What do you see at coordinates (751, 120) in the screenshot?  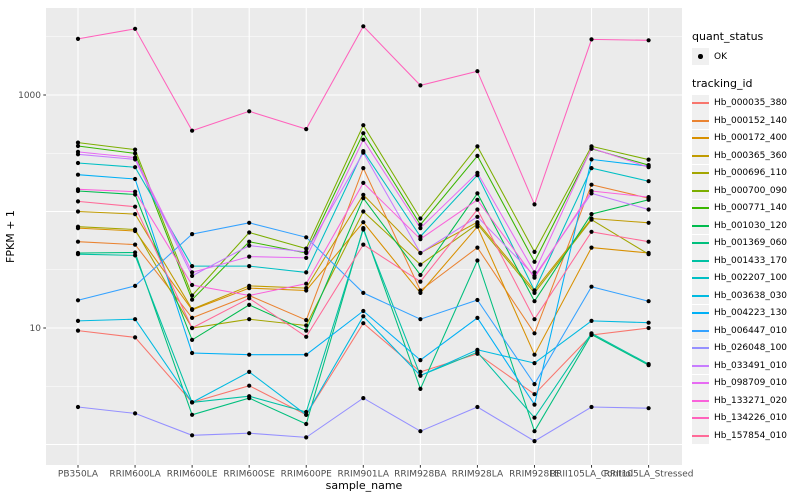 I see `legend-entry-label: Hb_000152_140` at bounding box center [751, 120].